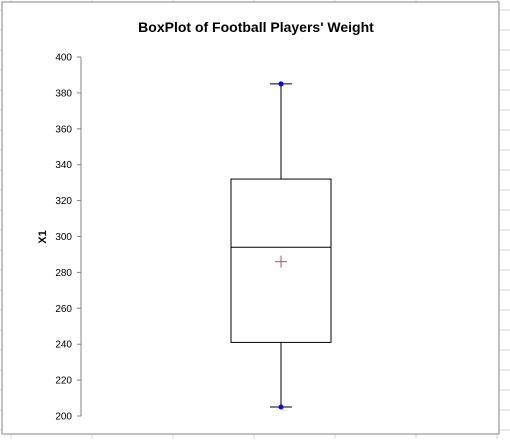 This screenshot has width=510, height=444. What do you see at coordinates (63, 201) in the screenshot?
I see `y-tick-label: 320` at bounding box center [63, 201].